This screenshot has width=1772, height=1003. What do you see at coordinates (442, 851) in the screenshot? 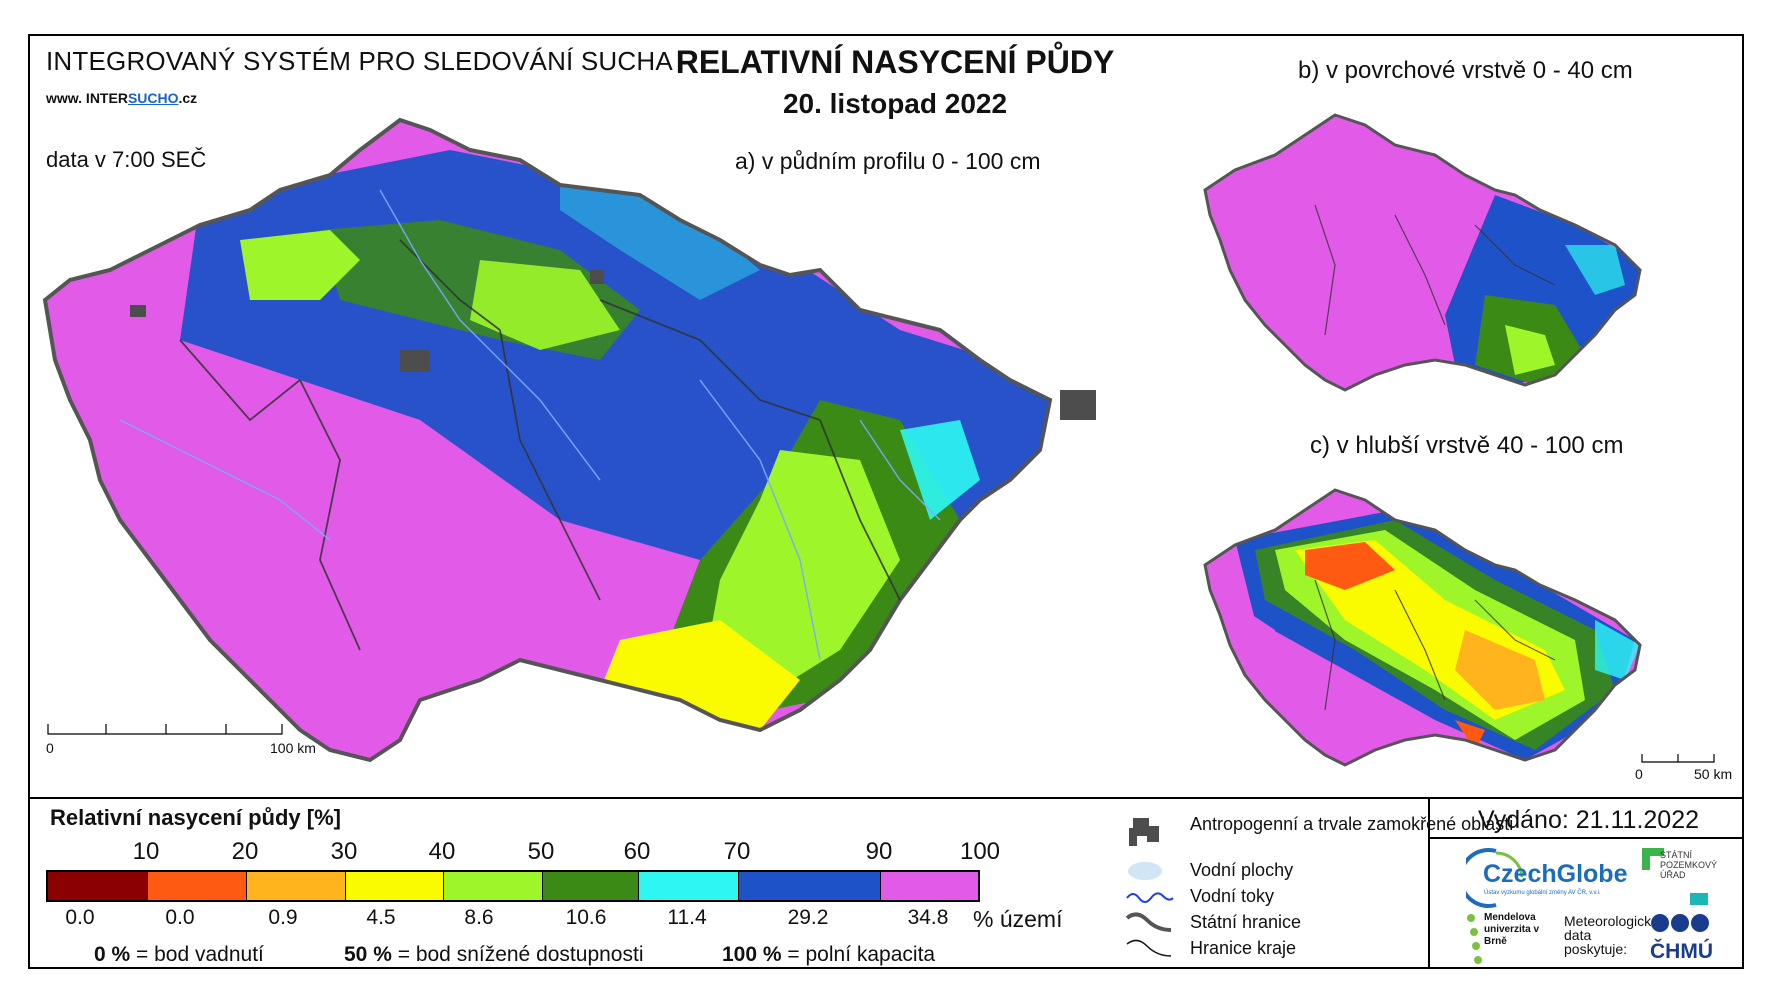
I see `legend-tick: 40` at bounding box center [442, 851].